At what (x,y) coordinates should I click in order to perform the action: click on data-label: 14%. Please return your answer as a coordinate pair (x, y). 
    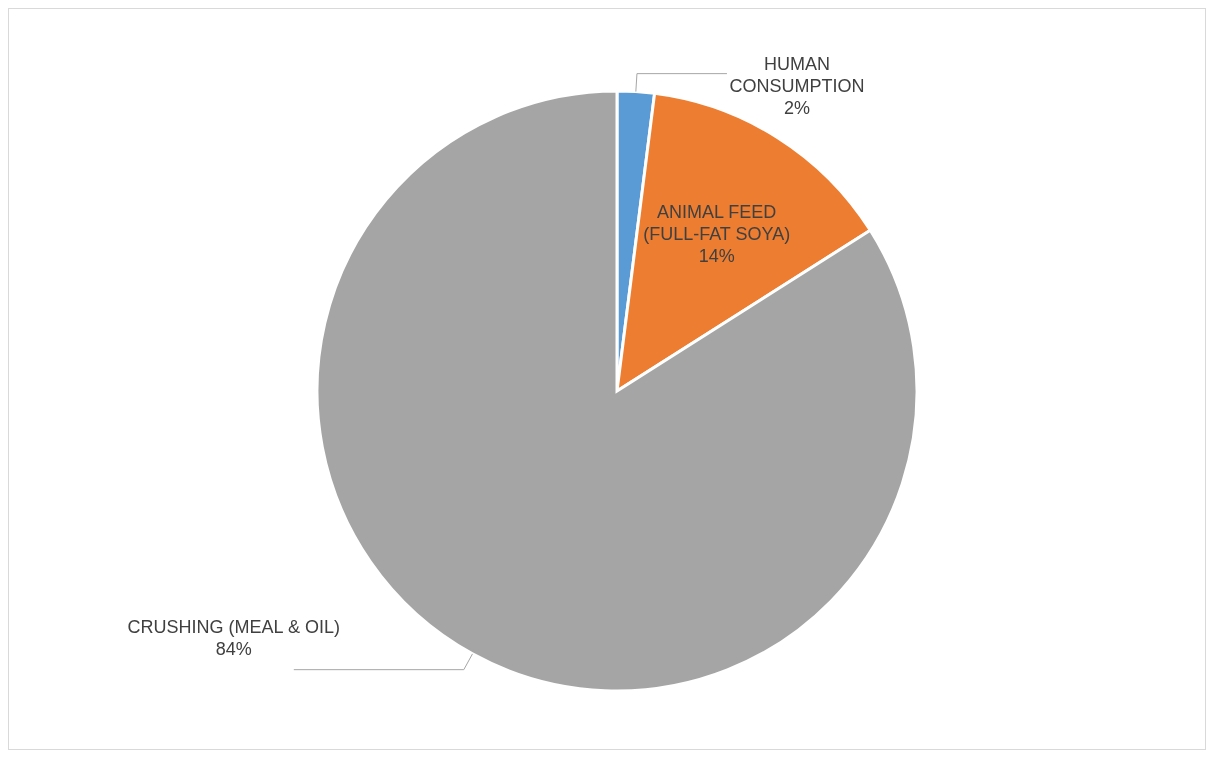
    Looking at the image, I should click on (716, 255).